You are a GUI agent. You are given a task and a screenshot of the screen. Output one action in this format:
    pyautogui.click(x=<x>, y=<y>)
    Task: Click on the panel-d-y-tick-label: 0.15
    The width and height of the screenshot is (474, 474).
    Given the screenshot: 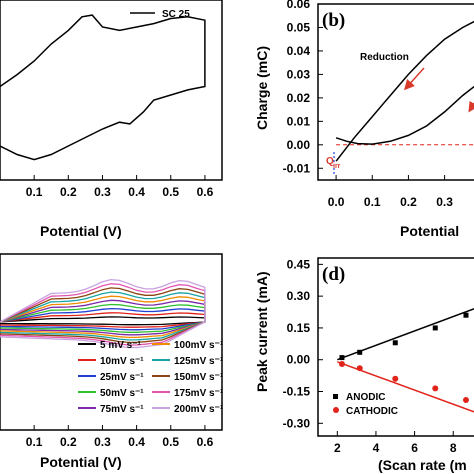 What is the action you would take?
    pyautogui.click(x=299, y=328)
    